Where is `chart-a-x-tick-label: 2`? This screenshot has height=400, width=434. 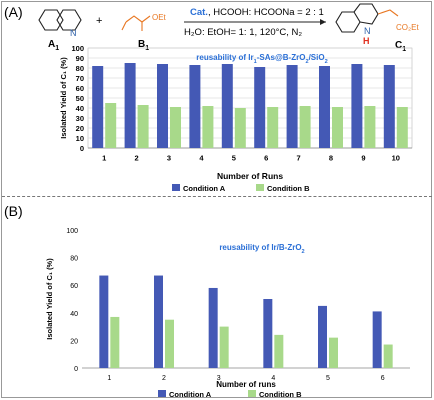
chart-a-x-tick-label: 2 is located at coordinates (137, 158).